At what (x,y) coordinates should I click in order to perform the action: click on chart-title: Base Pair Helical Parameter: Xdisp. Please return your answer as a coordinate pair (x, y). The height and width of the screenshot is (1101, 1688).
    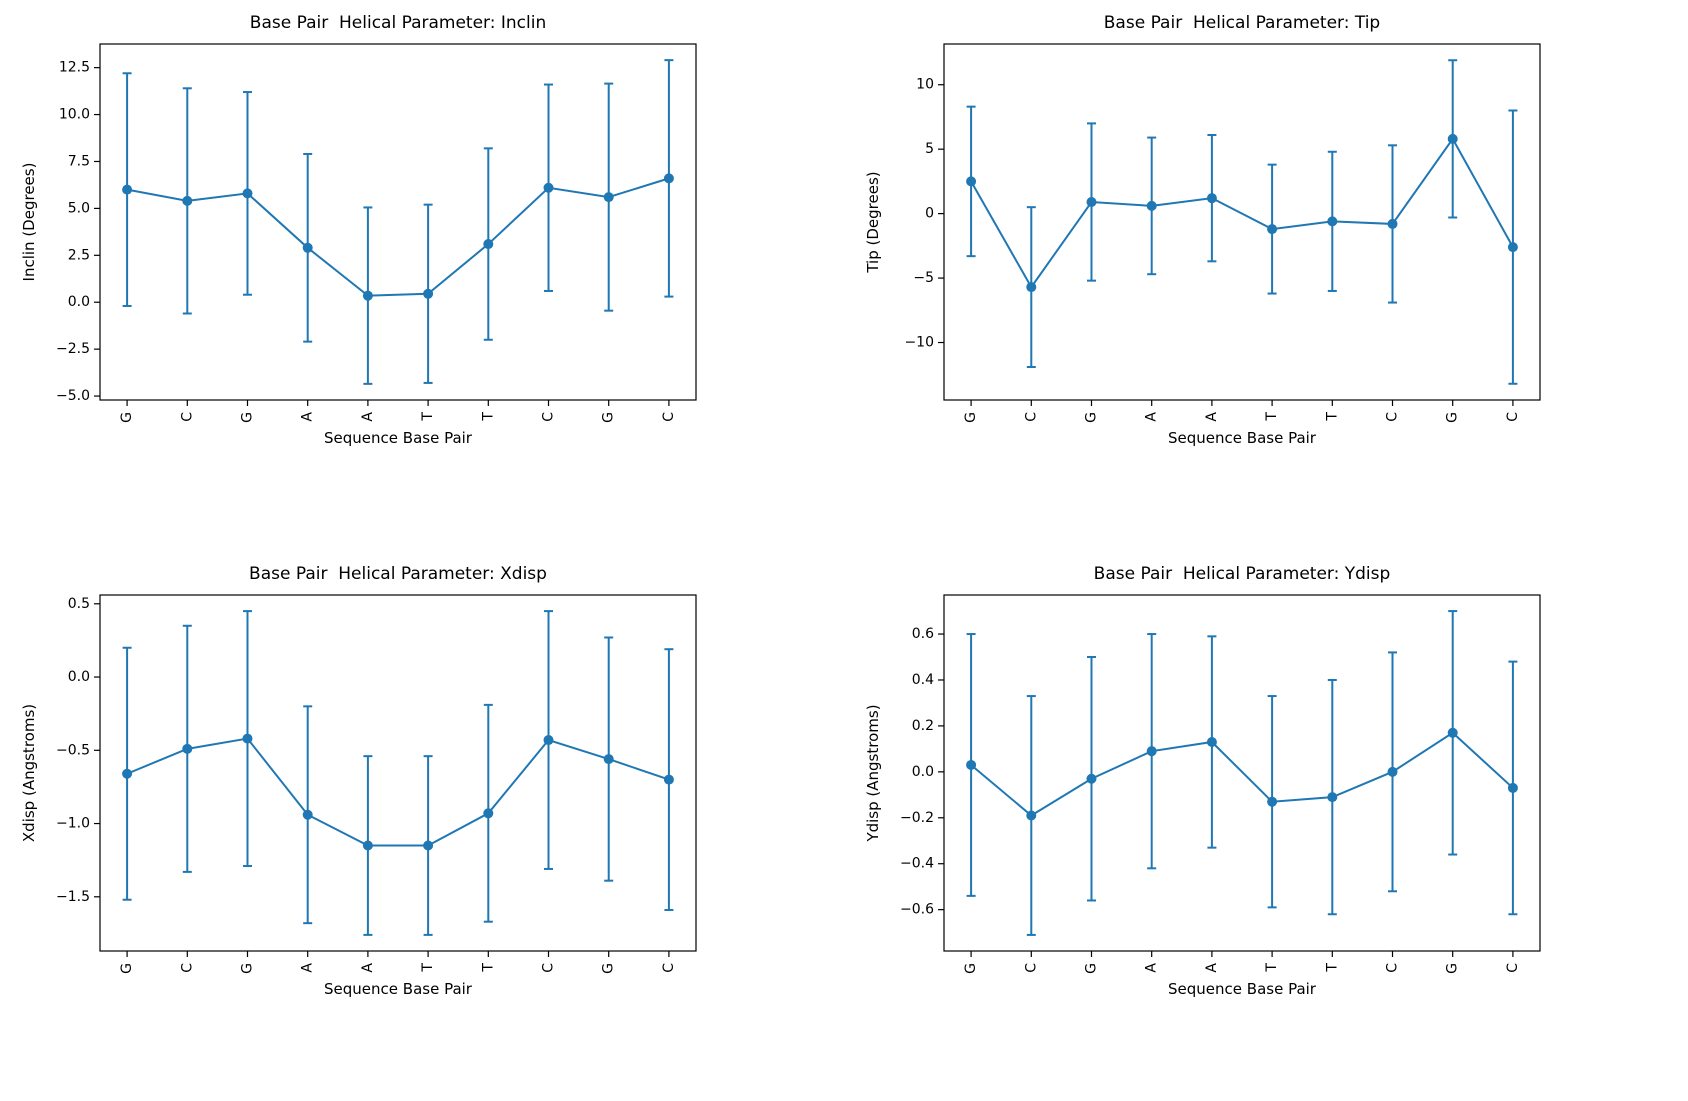
    Looking at the image, I should click on (398, 574).